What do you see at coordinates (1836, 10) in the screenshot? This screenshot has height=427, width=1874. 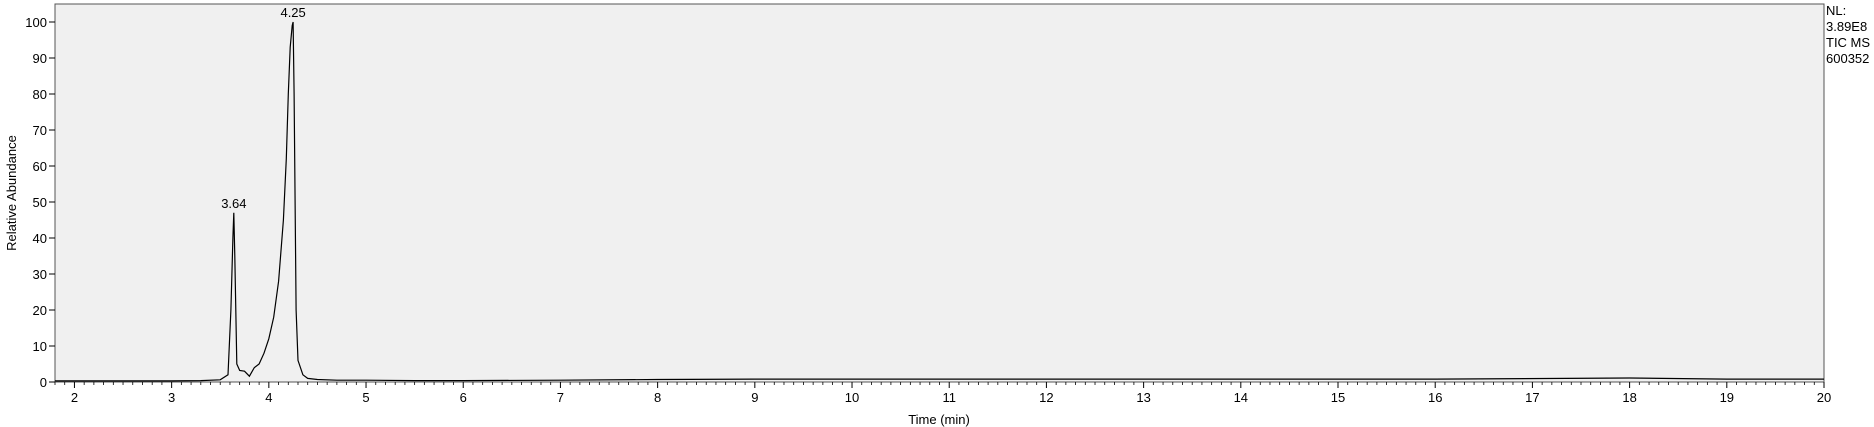 I see `info-line: NL:` at bounding box center [1836, 10].